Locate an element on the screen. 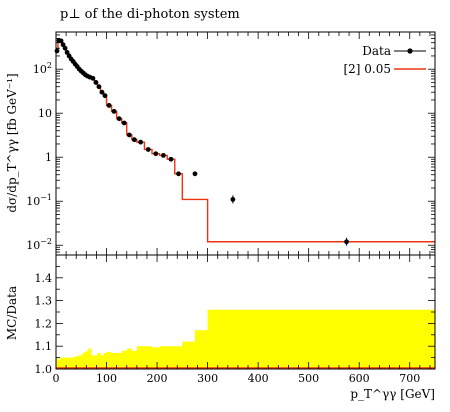 This screenshot has height=412, width=450. ratio-y-tick-label: 1.1 is located at coordinates (44, 346).